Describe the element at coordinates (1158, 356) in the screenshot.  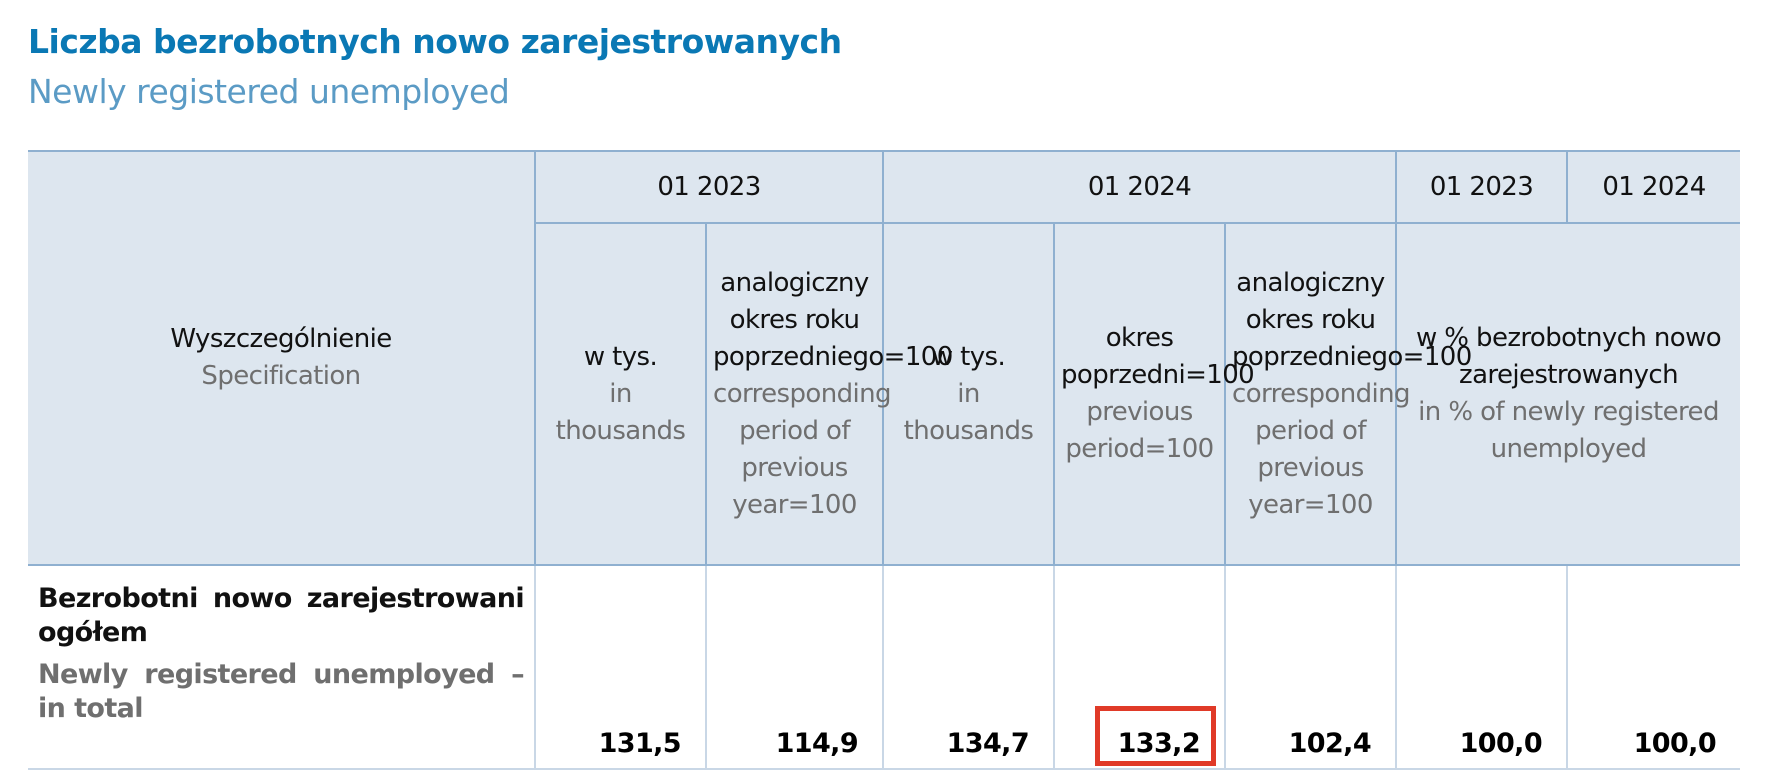
I see `column-pl: okres poprzedni=100` at that location.